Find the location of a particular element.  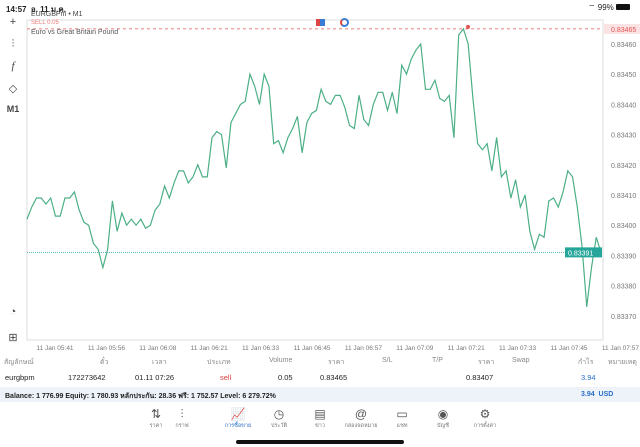

timeframe-button: M1 is located at coordinates (13, 109).